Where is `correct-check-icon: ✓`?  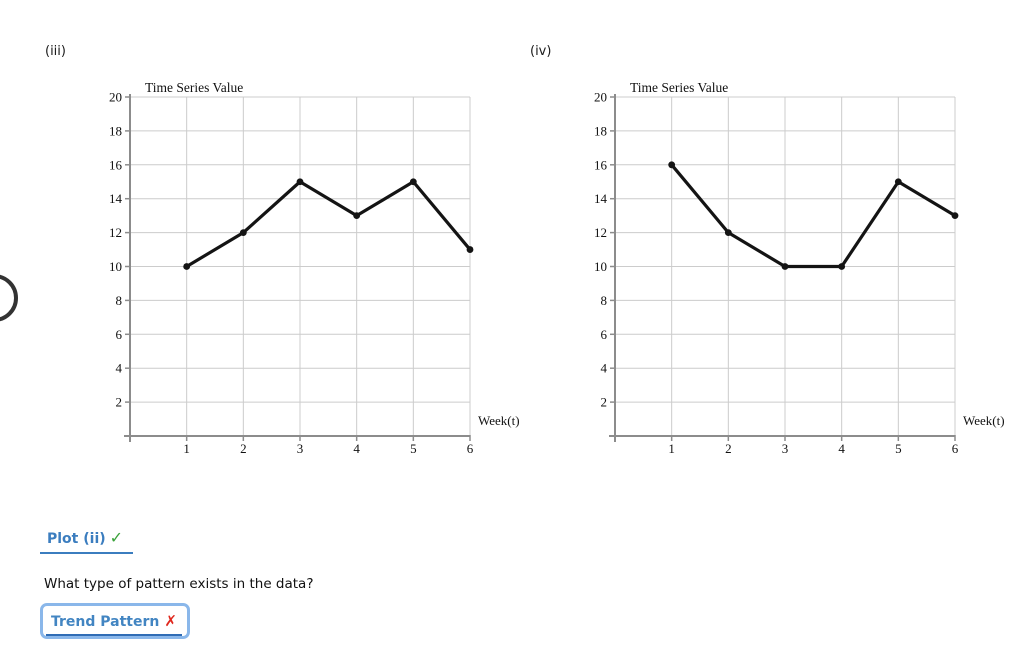 correct-check-icon: ✓ is located at coordinates (116, 537).